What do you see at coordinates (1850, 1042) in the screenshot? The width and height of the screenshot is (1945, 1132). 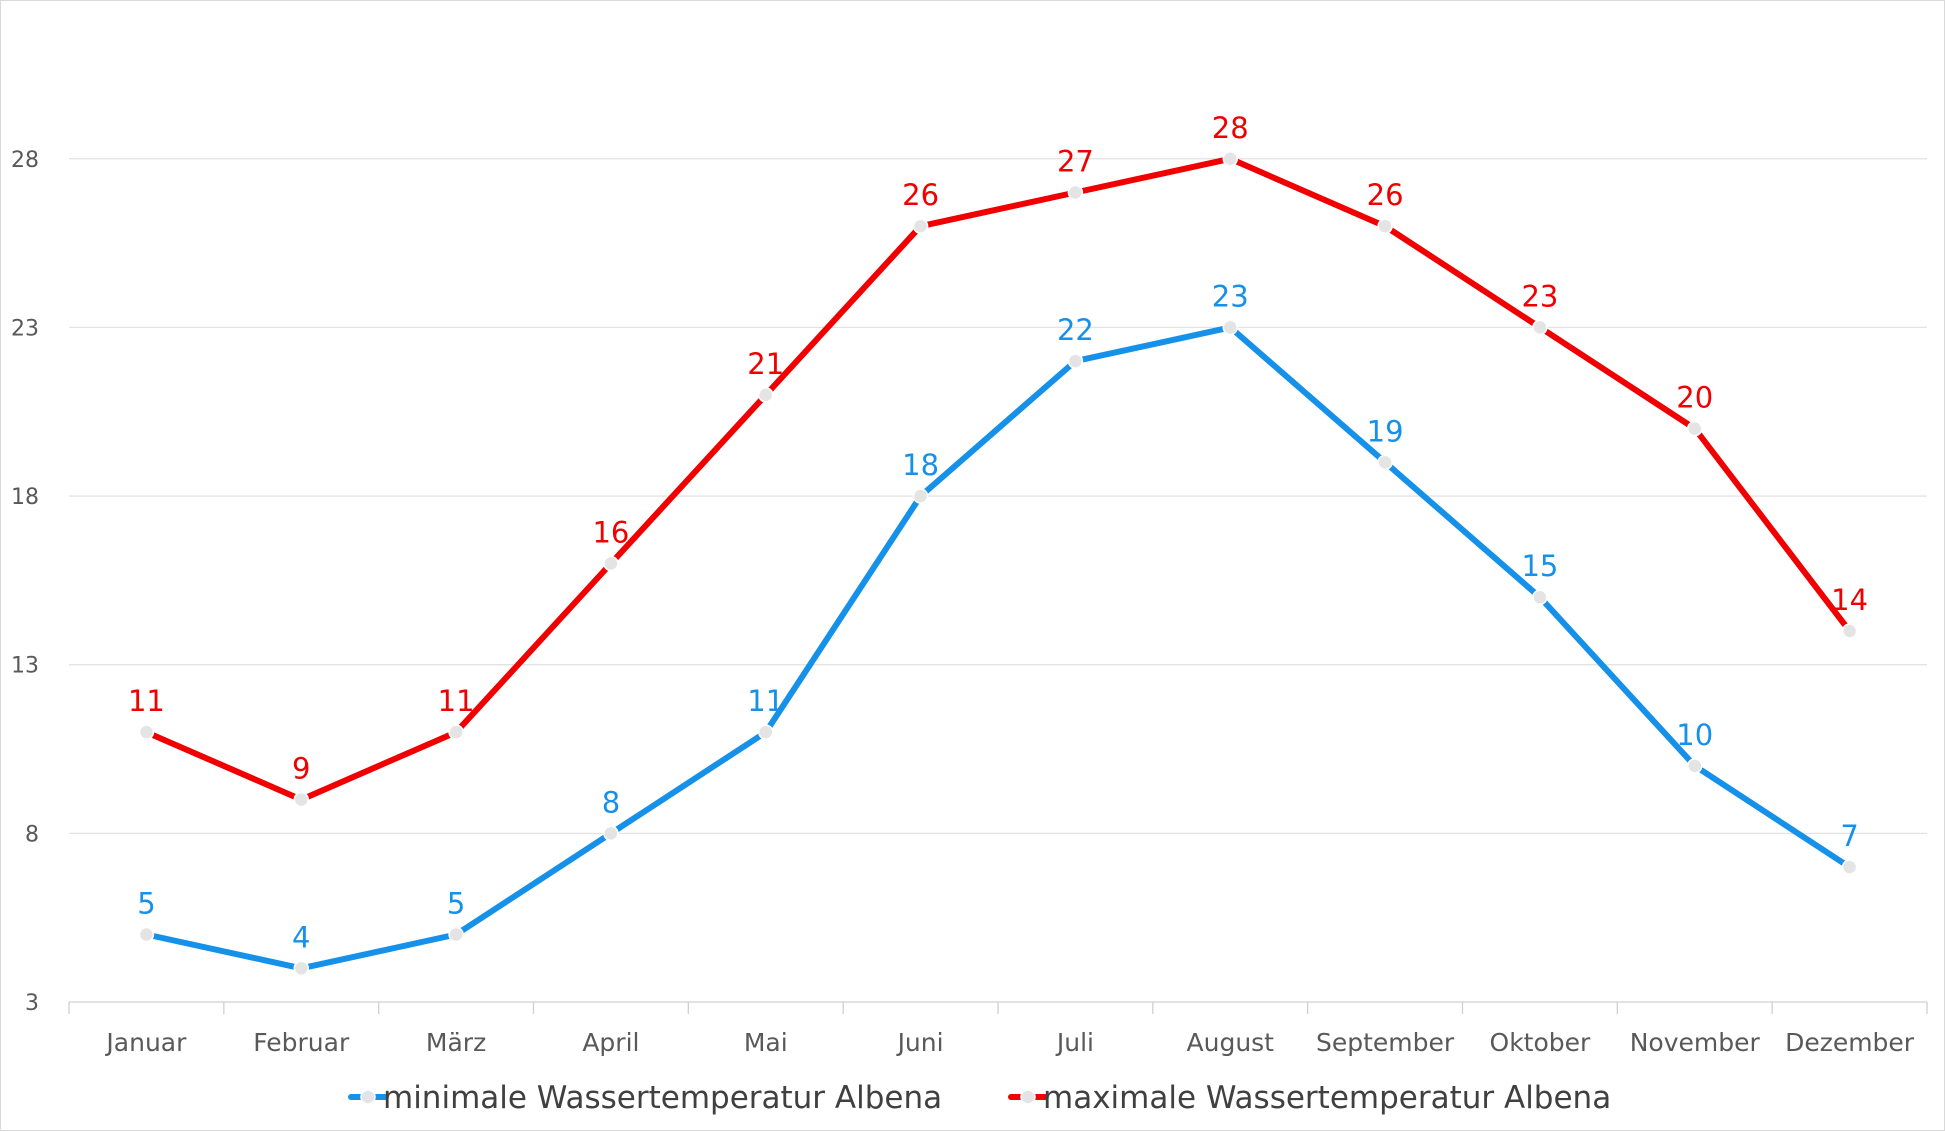 I see `x-tick-label: Dezember` at bounding box center [1850, 1042].